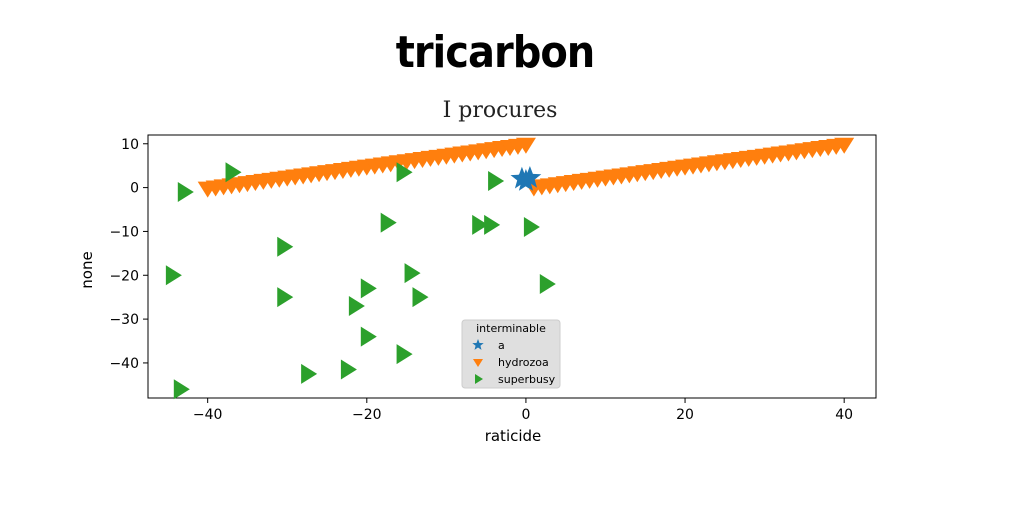  Describe the element at coordinates (525, 415) in the screenshot. I see `x-tick-label: 0` at that location.